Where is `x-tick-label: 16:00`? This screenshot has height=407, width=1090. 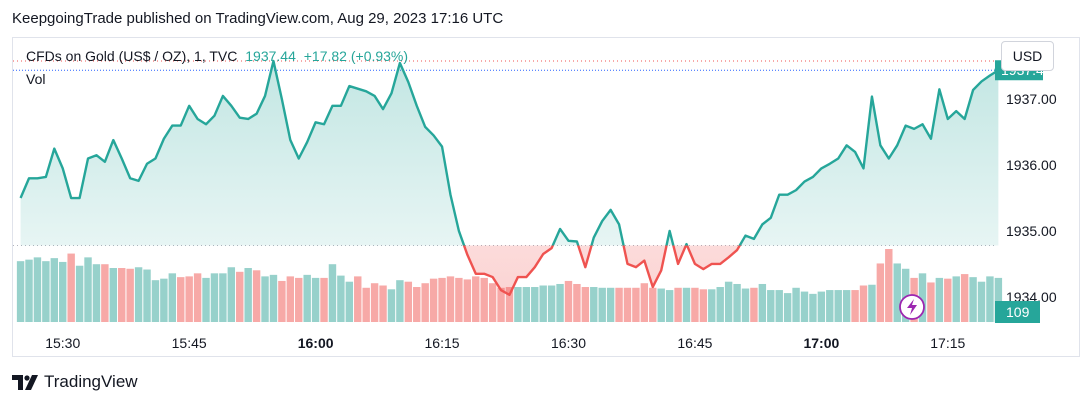 x-tick-label: 16:00 is located at coordinates (316, 343).